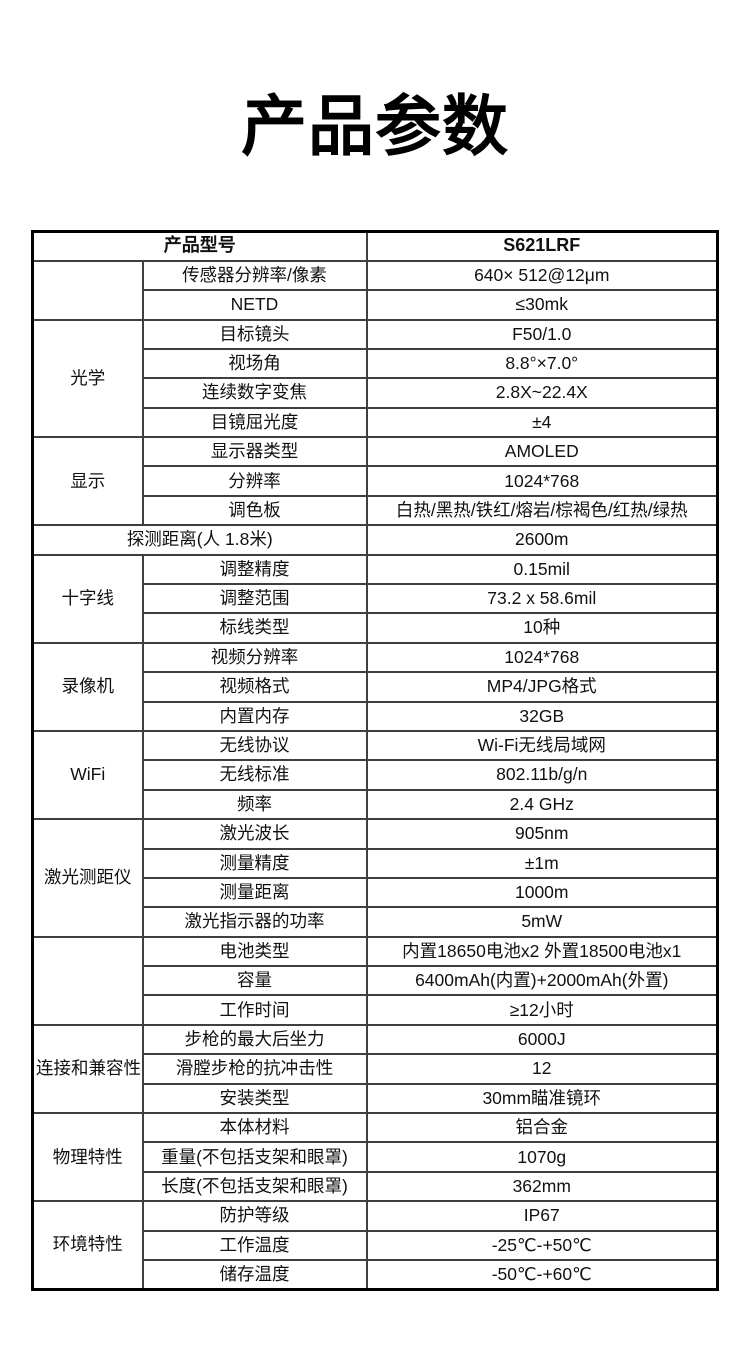  Describe the element at coordinates (542, 1128) in the screenshot. I see `value-cell: 铝合金` at that location.